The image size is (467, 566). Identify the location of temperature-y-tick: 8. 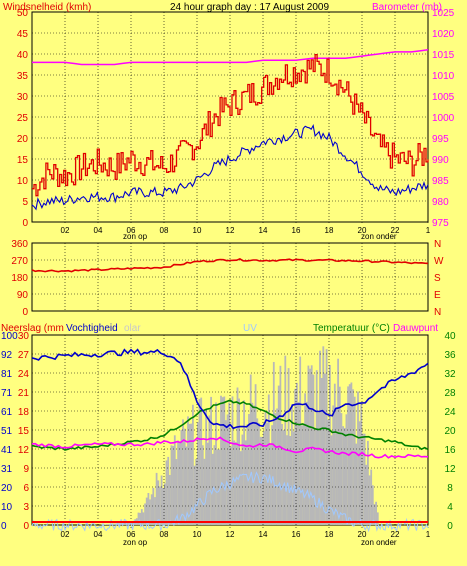
(450, 488).